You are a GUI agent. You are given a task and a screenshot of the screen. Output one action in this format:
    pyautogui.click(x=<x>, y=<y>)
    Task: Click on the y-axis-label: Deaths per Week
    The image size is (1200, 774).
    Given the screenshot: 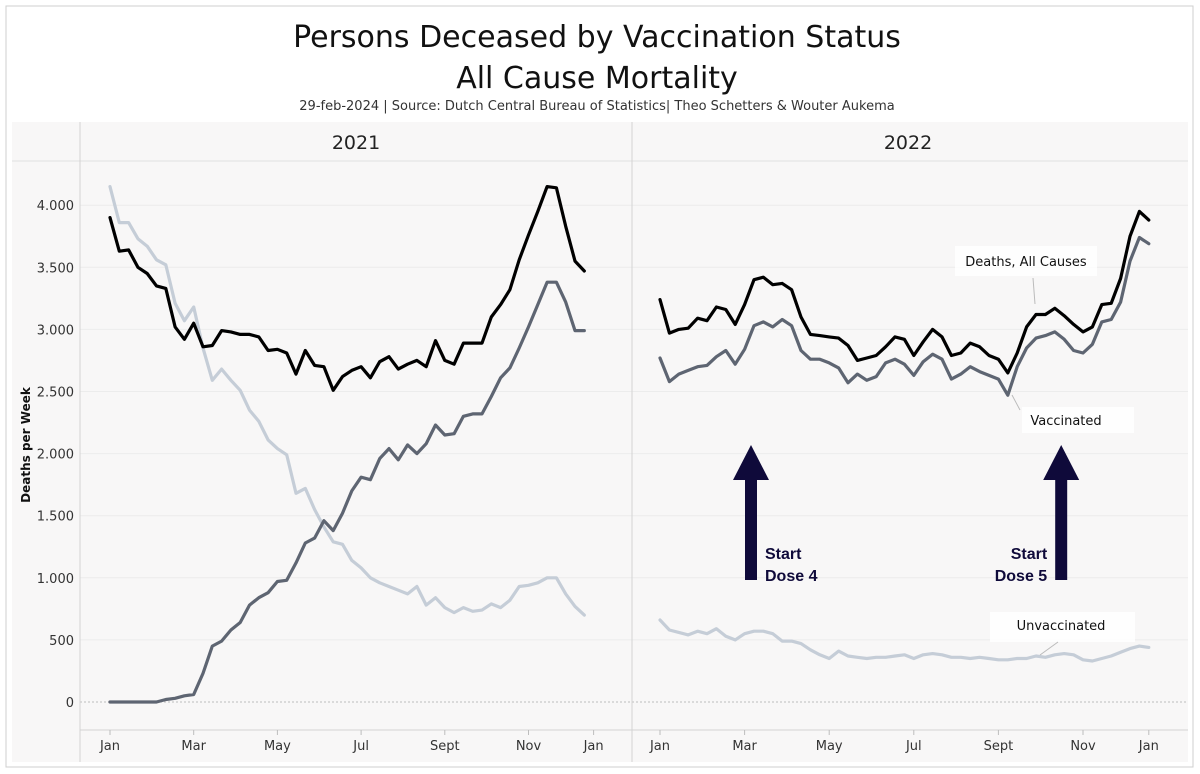 What is the action you would take?
    pyautogui.click(x=26, y=444)
    